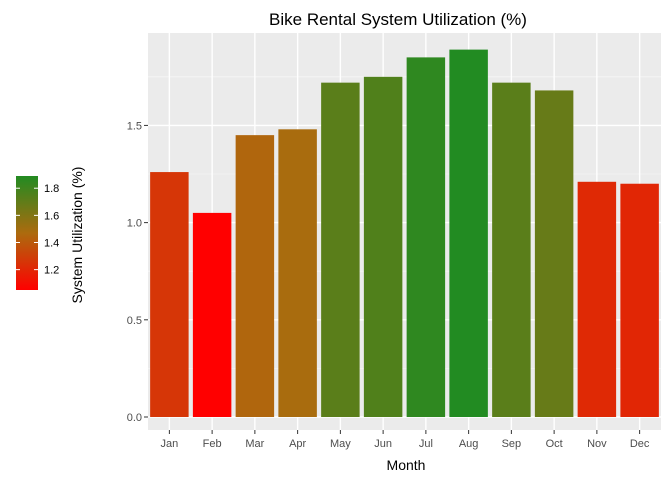  I want to click on x-tick-label: Jul, so click(426, 444).